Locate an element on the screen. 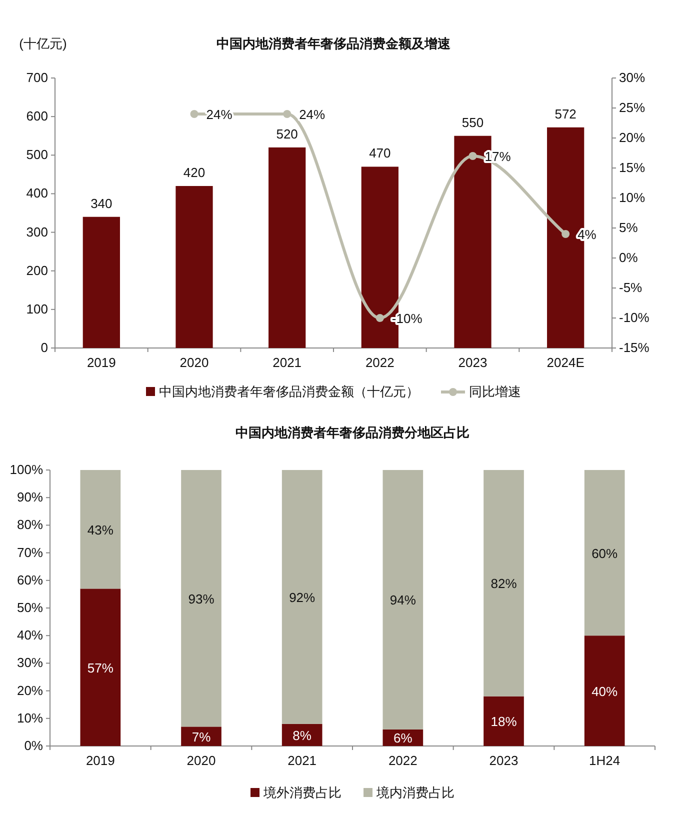 The width and height of the screenshot is (682, 836). y2-tick-label: -5% is located at coordinates (631, 287).